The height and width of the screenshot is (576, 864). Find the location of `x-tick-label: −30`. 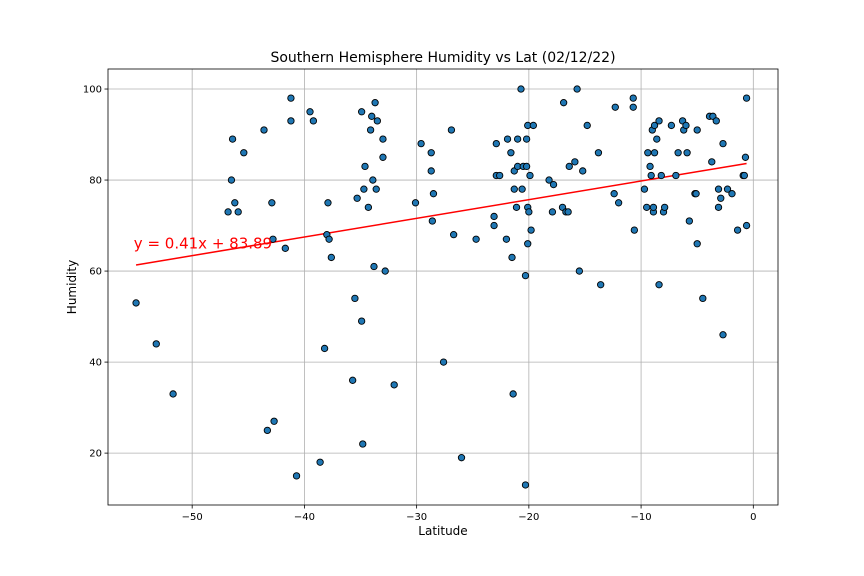

x-tick-label: −30 is located at coordinates (416, 517).